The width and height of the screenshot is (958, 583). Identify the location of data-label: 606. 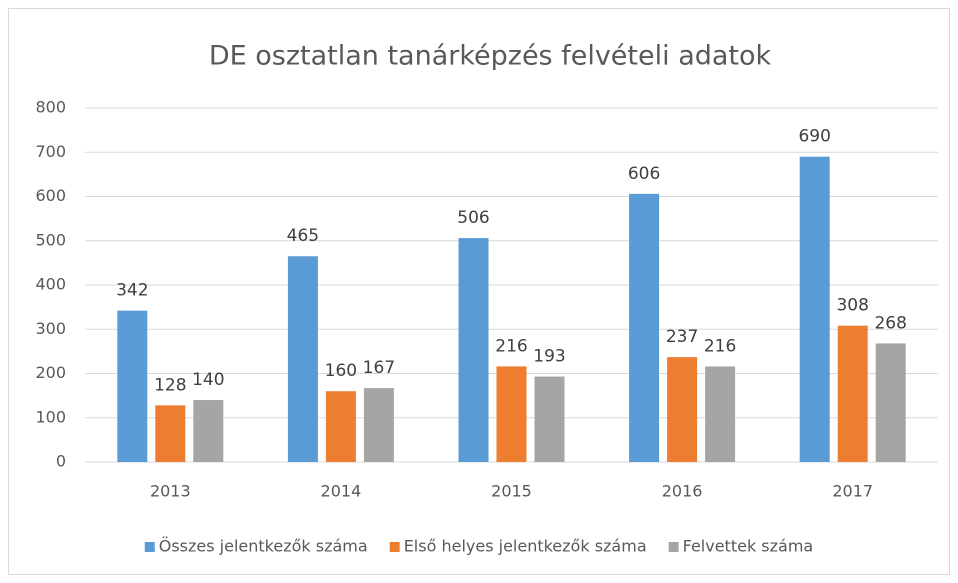
(644, 174).